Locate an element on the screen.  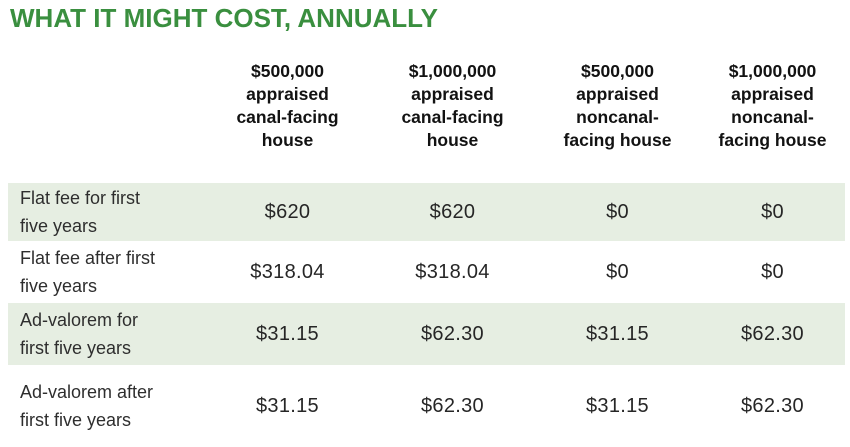
header-spacer is located at coordinates (106, 59).